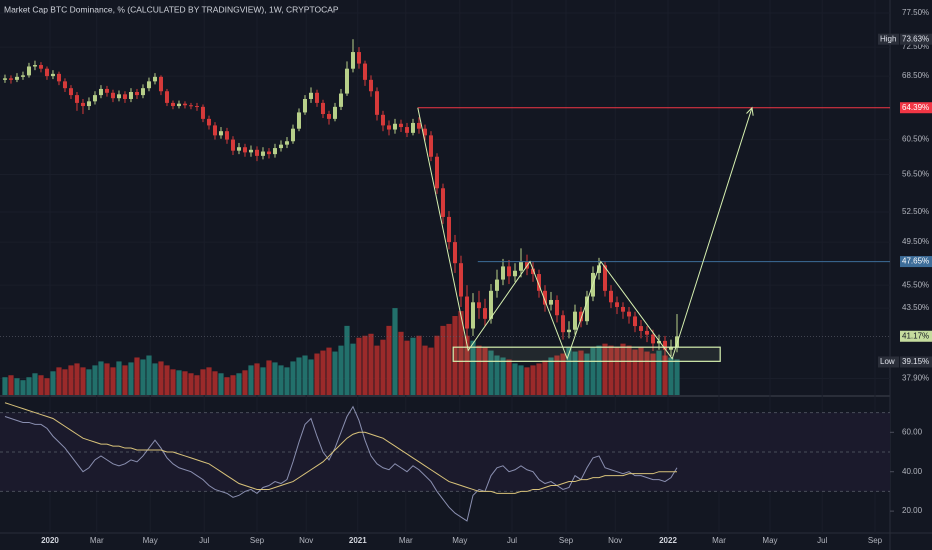  Describe the element at coordinates (915, 307) in the screenshot. I see `y-tick-label: 43.50%` at that location.